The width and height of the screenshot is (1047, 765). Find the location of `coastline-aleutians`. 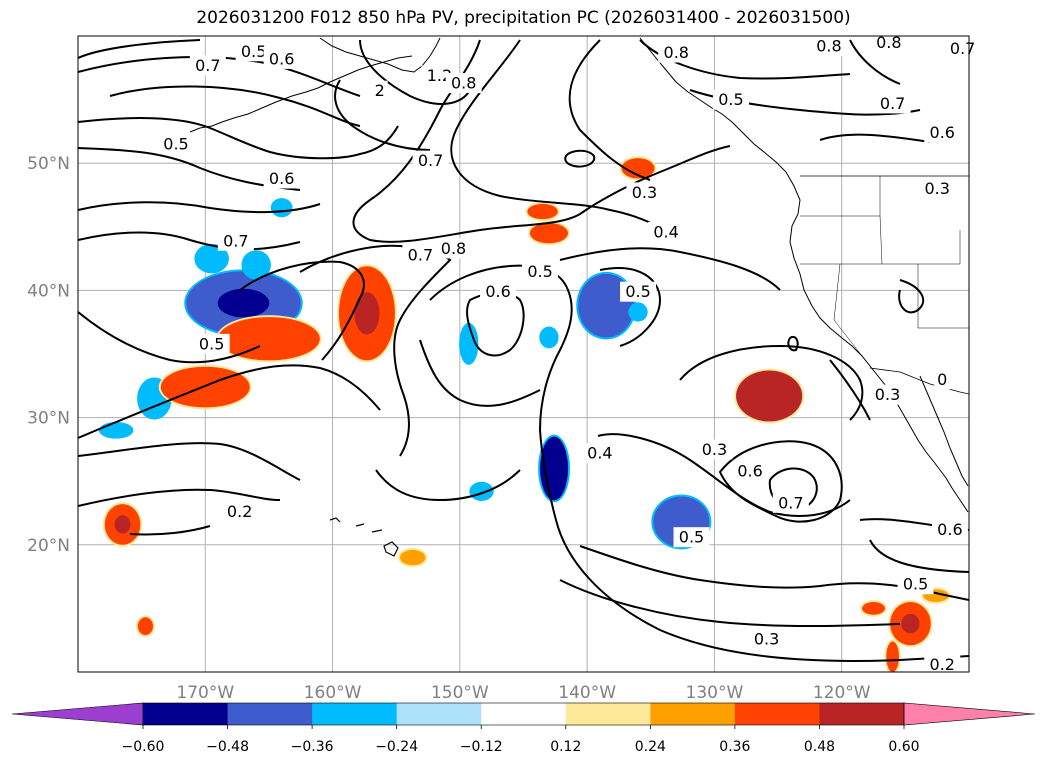

coastline-aleutians is located at coordinates (301, 94).